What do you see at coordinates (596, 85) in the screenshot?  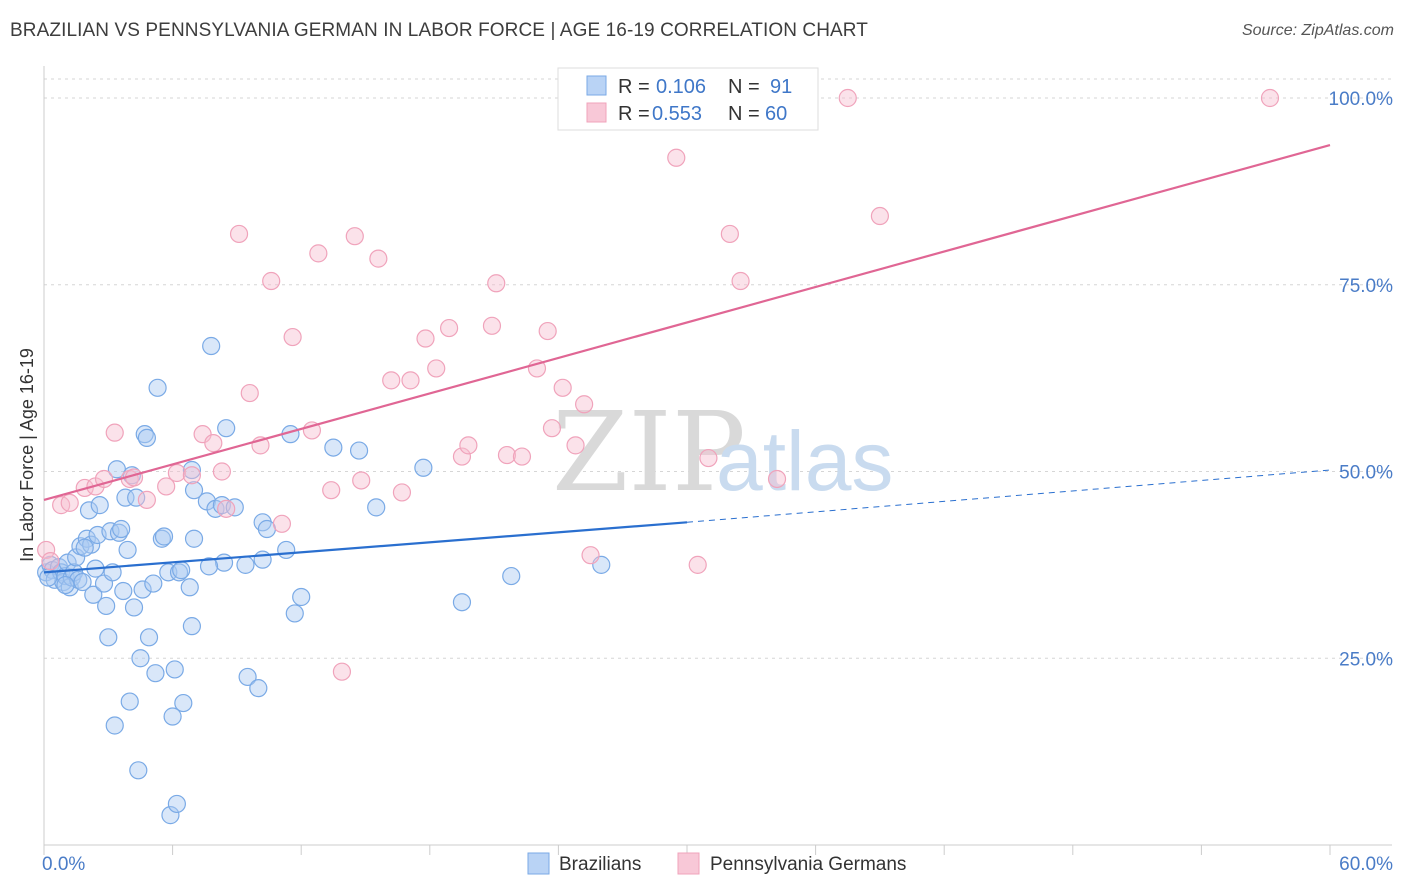 I see `legend-swatch-brazilians` at bounding box center [596, 85].